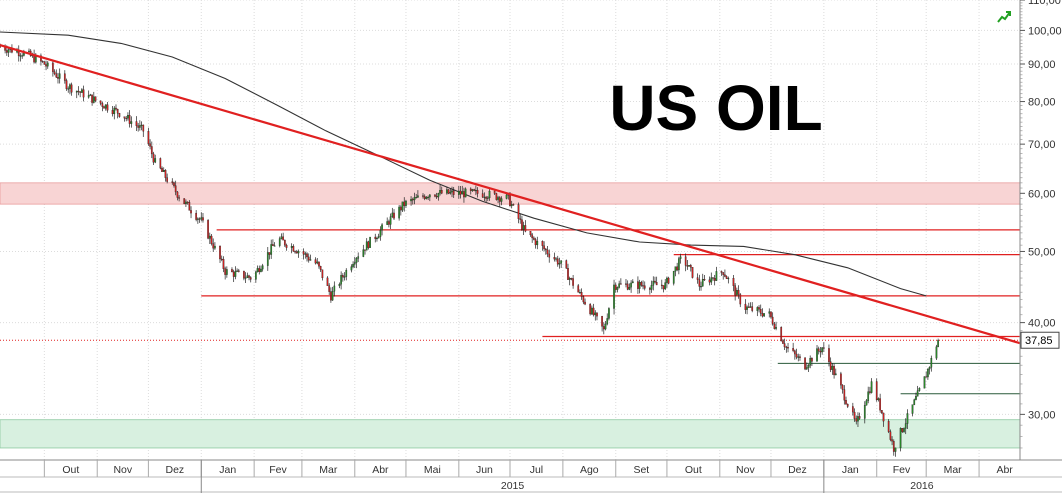 The height and width of the screenshot is (498, 1062). Describe the element at coordinates (1042, 65) in the screenshot. I see `y-tick-label: 90,00` at that location.